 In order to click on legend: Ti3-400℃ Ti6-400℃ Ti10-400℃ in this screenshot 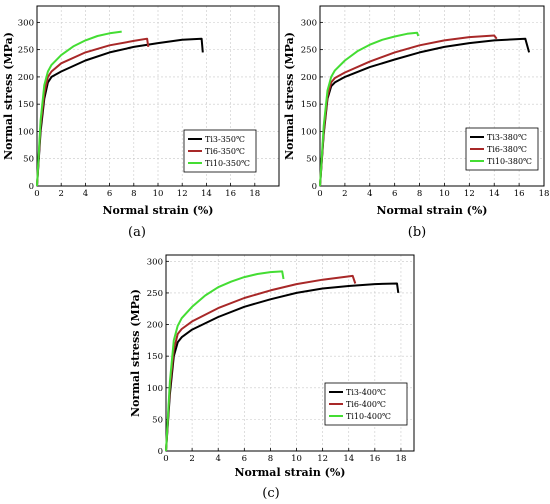, I will do `click(366, 404)`.